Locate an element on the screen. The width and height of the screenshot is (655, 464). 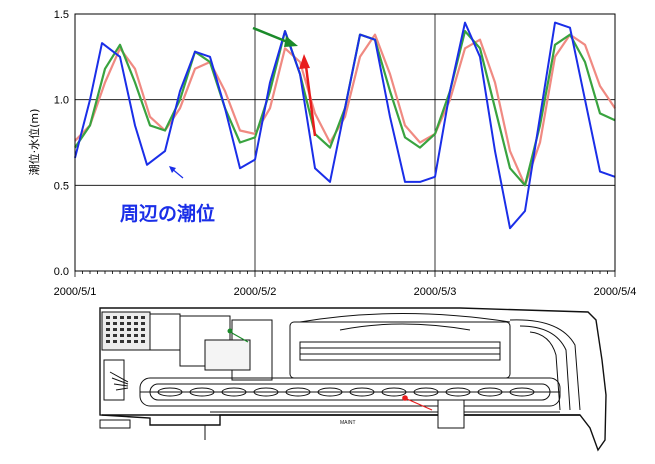
annotation-pointer-head is located at coordinates (172, 169).